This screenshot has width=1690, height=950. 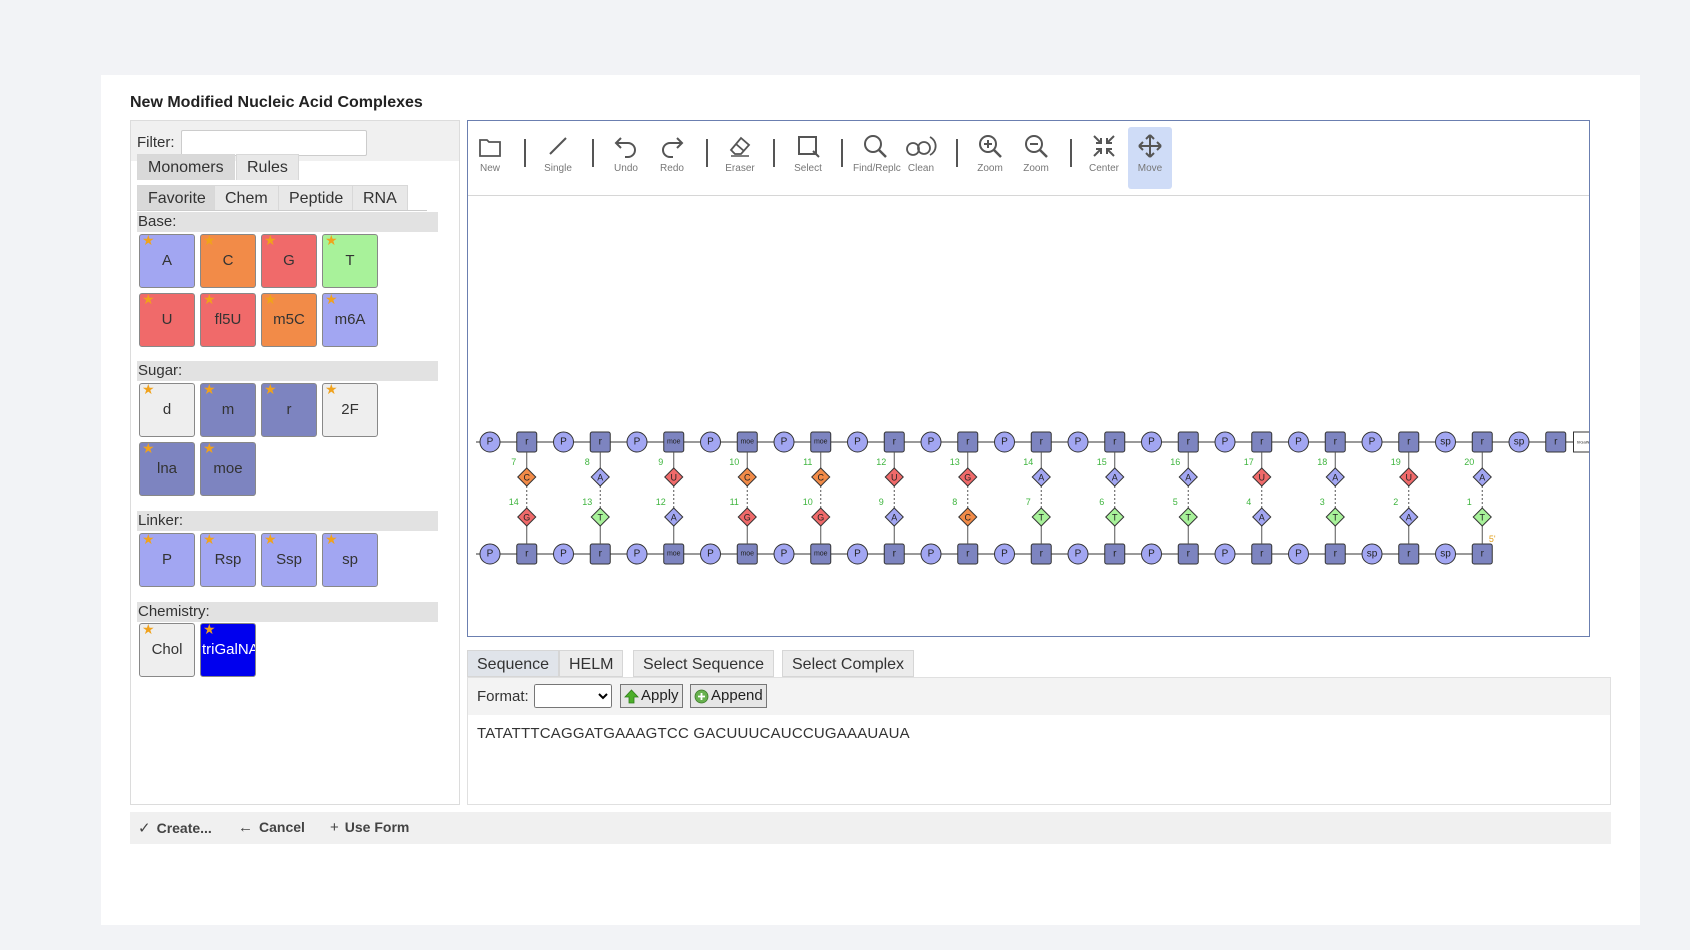 I want to click on move-button: Move, so click(x=1150, y=158).